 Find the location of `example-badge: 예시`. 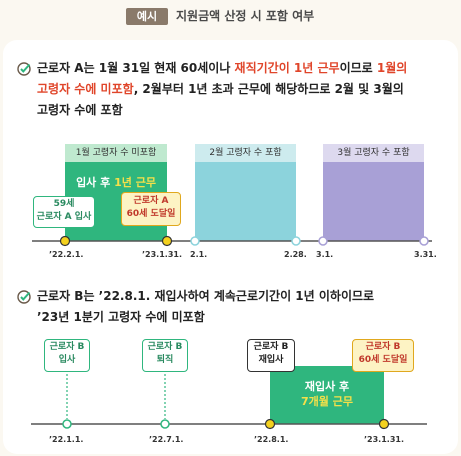

example-badge: 예시 is located at coordinates (147, 16).